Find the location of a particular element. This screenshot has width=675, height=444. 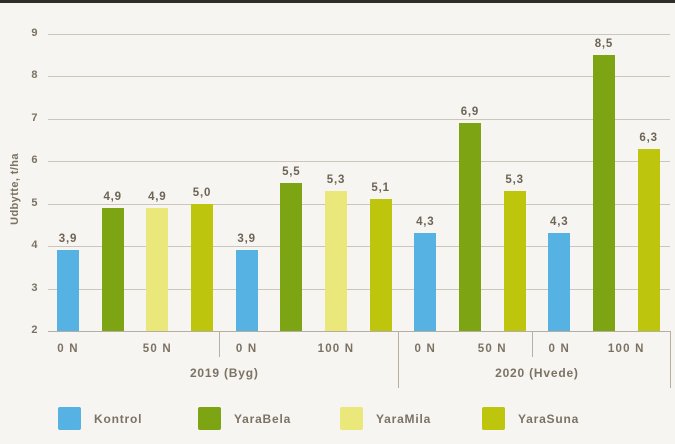

bar-value-label: 5,1 is located at coordinates (380, 188).